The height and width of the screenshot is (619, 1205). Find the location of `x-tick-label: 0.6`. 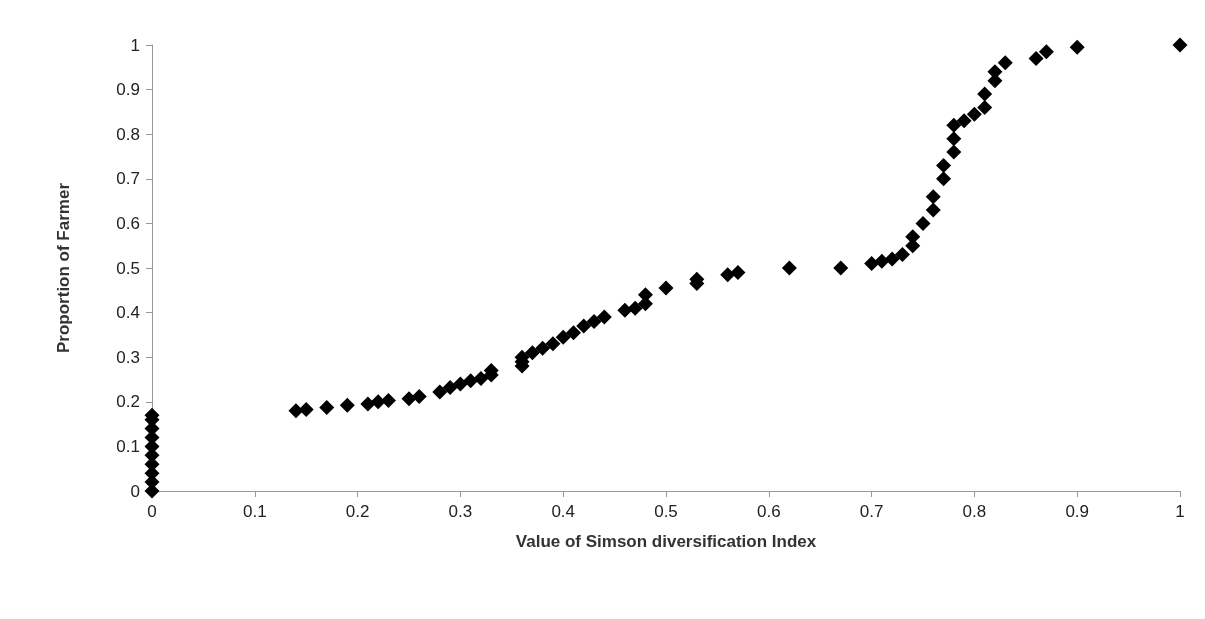

x-tick-label: 0.6 is located at coordinates (768, 511).